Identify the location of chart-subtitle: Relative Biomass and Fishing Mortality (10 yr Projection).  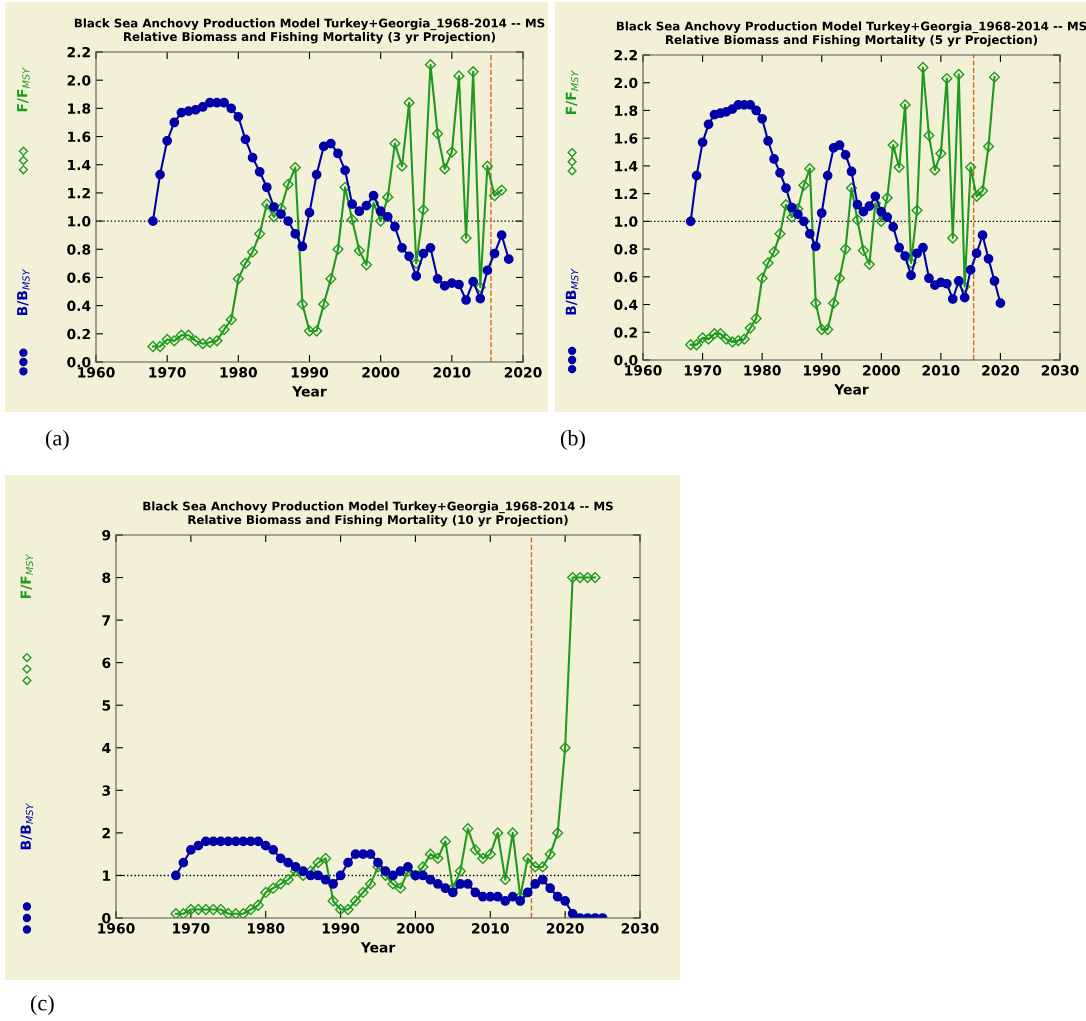
(378, 520).